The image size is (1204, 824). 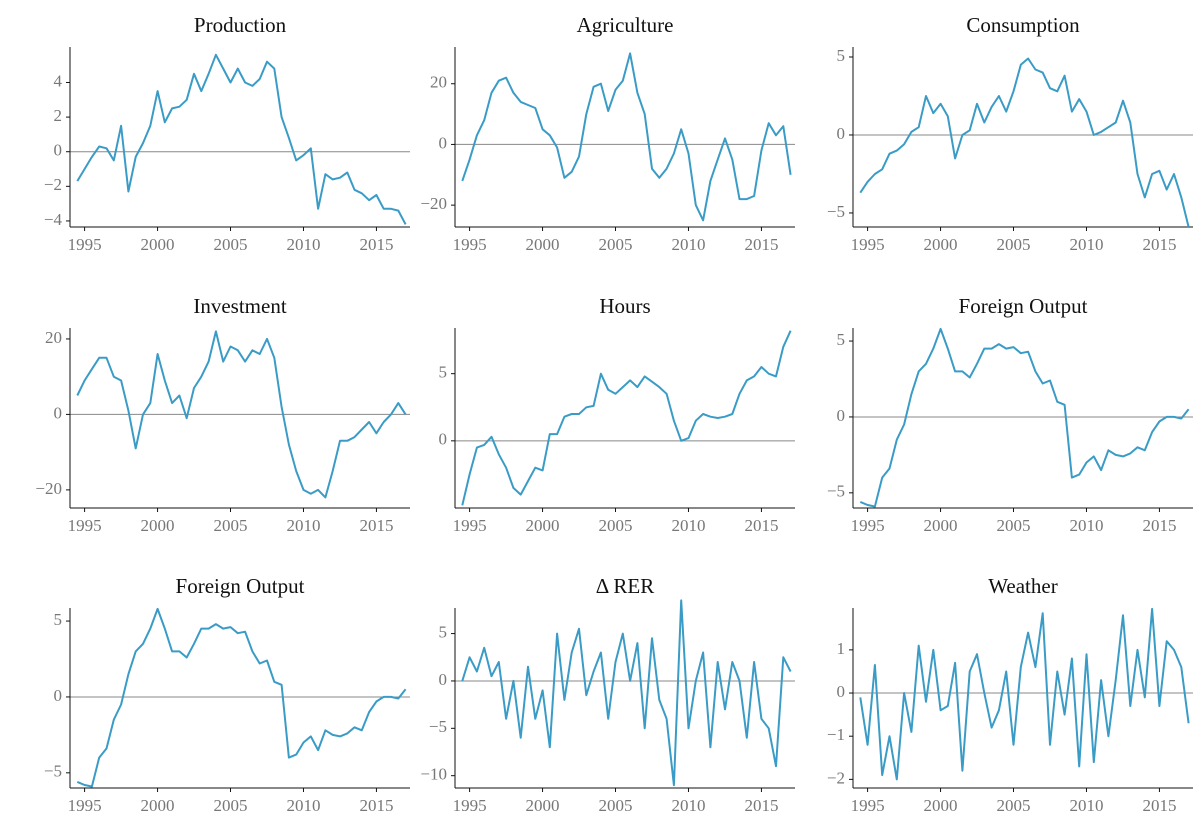 I want to click on panel: Consumption −5 0 5 1995 2000 2005 2010 2015, so click(x=1010, y=133).